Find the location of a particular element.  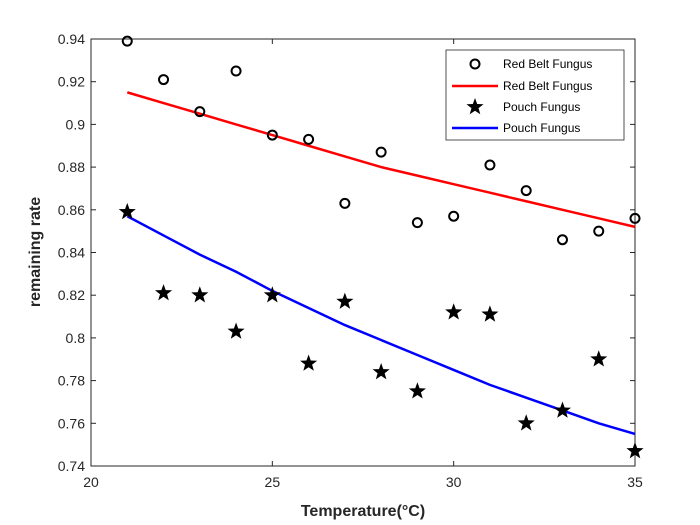

legend-star-marker is located at coordinates (475, 106).